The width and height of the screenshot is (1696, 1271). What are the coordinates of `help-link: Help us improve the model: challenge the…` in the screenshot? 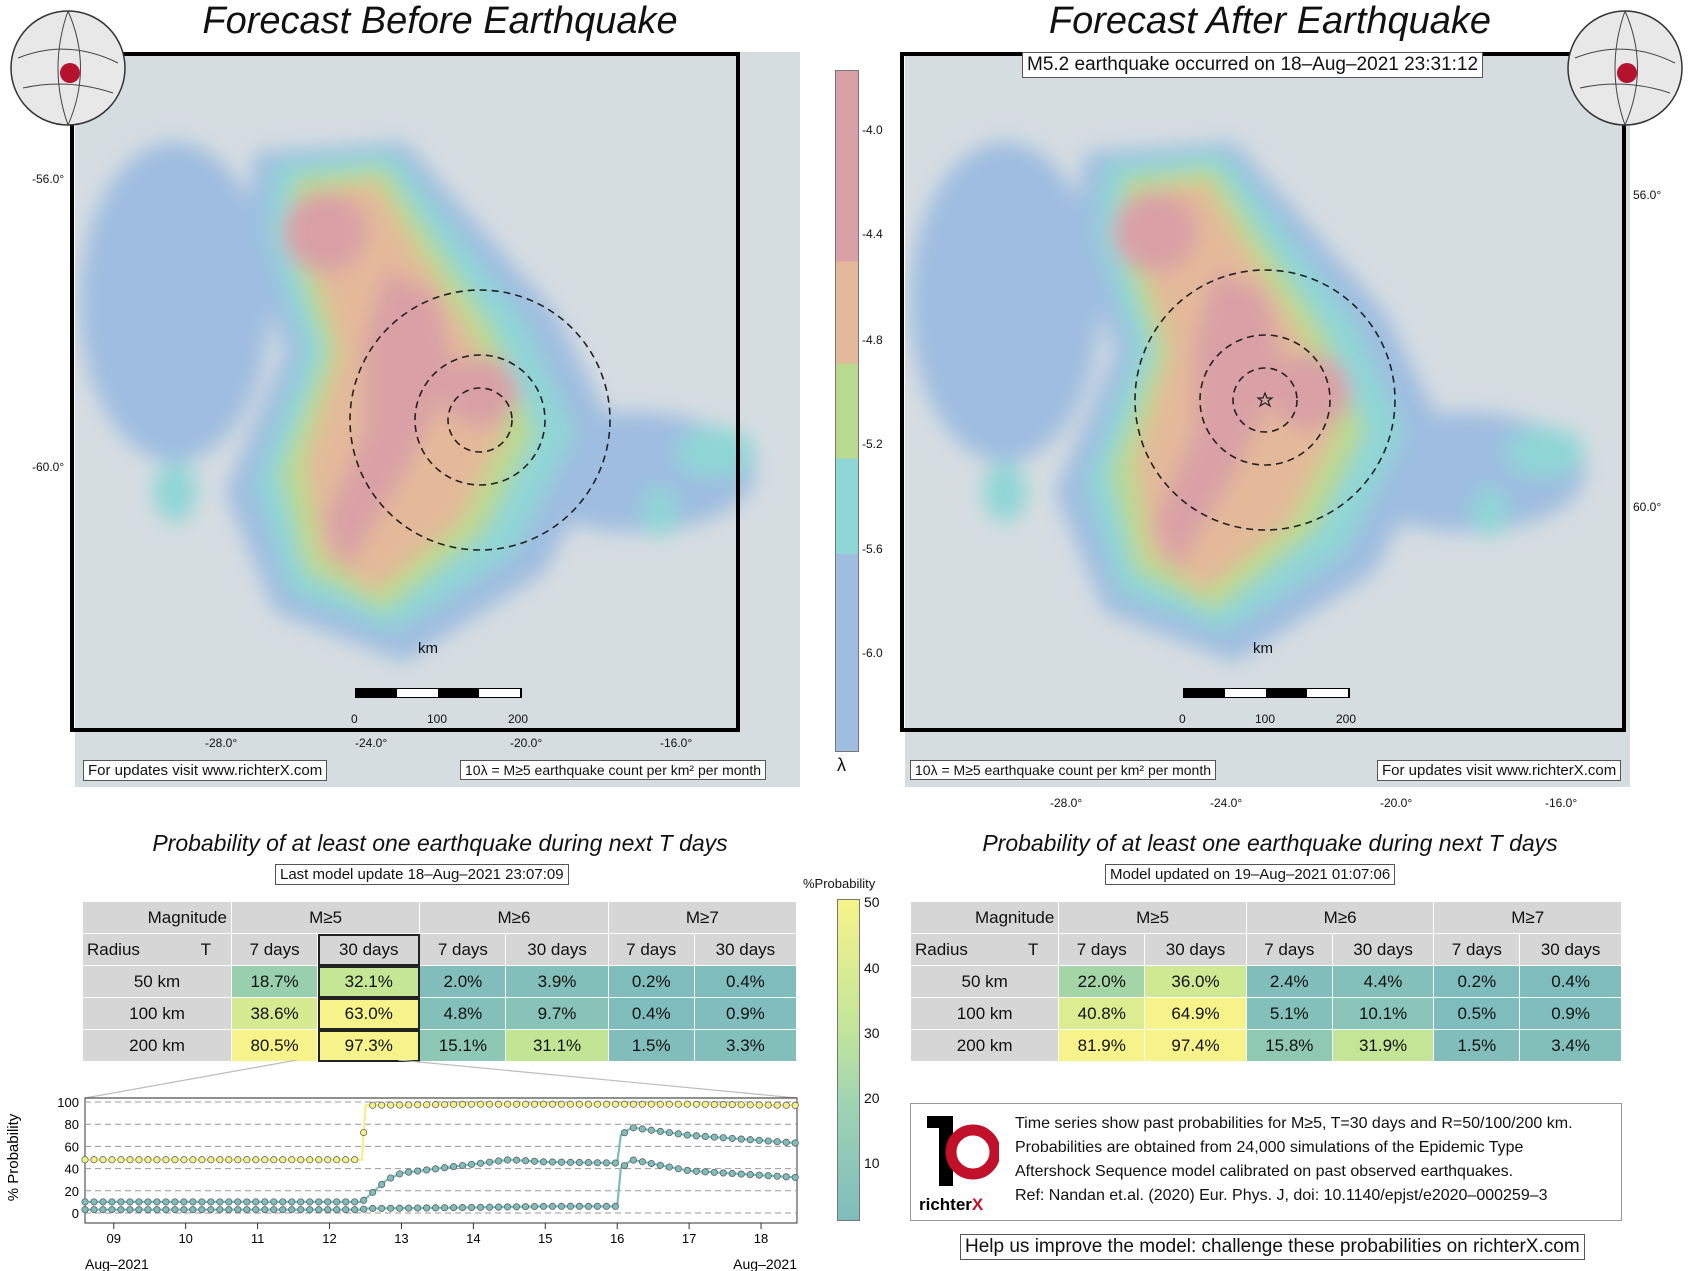 It's located at (1272, 1247).